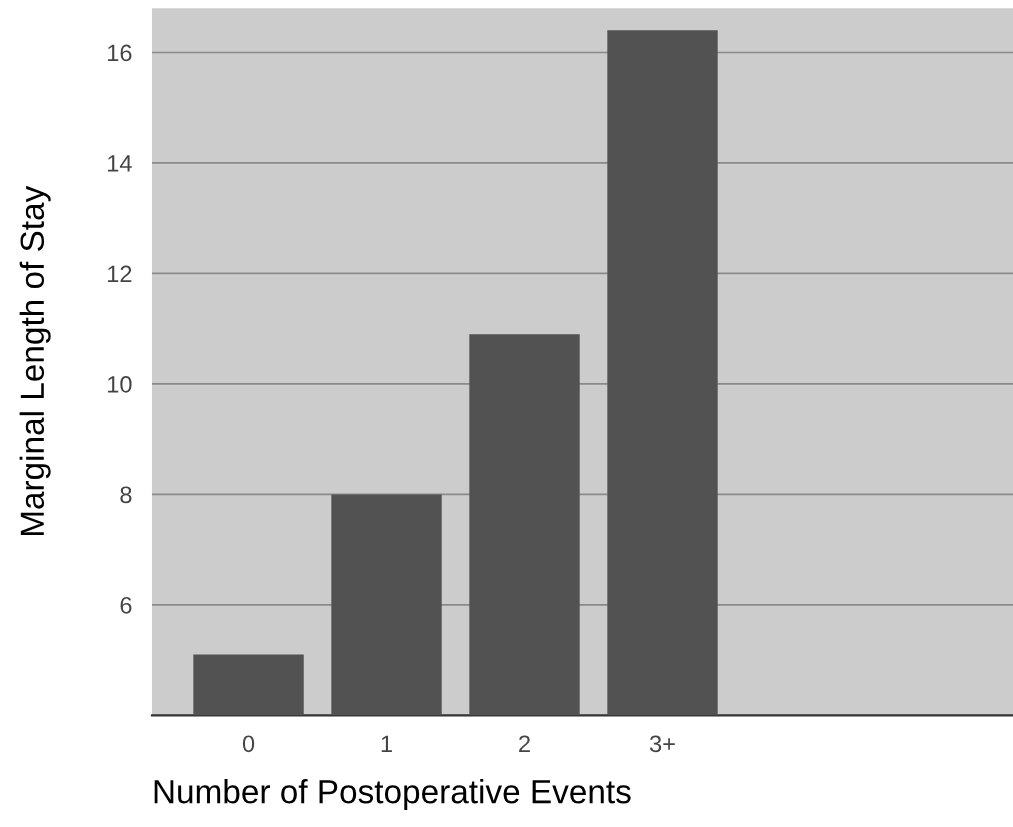 The width and height of the screenshot is (1013, 827). What do you see at coordinates (126, 495) in the screenshot?
I see `y-tick-label: 8` at bounding box center [126, 495].